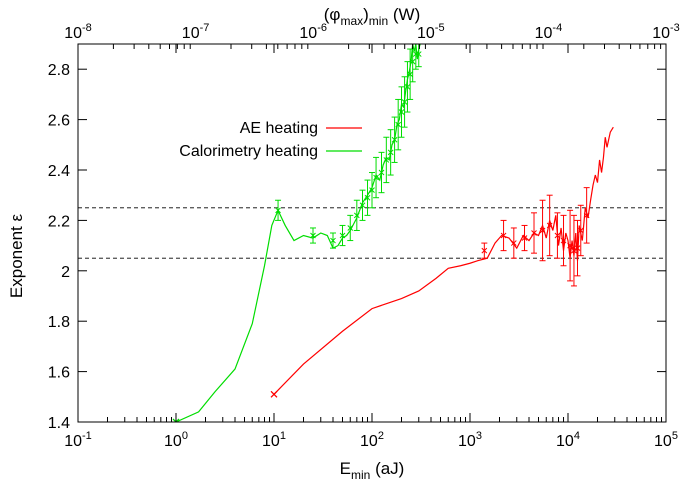  I want to click on x2-axis-label-sub2: min, so click(378, 21).